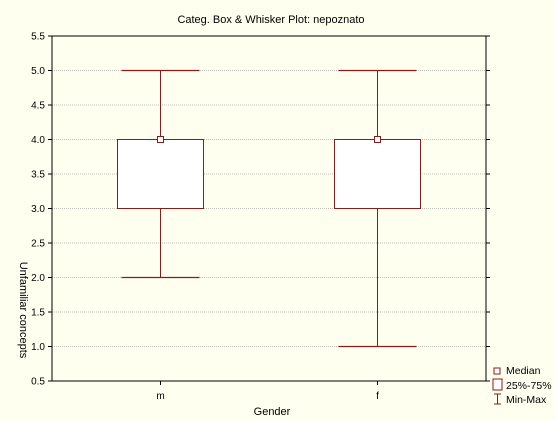 The width and height of the screenshot is (556, 421). I want to click on box-m, so click(160, 174).